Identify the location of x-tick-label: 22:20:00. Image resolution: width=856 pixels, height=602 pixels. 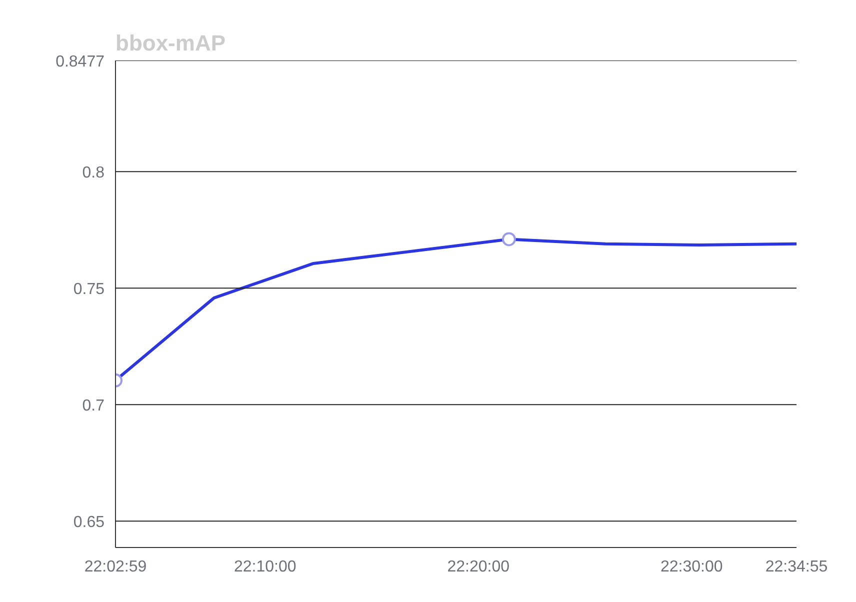
(478, 567).